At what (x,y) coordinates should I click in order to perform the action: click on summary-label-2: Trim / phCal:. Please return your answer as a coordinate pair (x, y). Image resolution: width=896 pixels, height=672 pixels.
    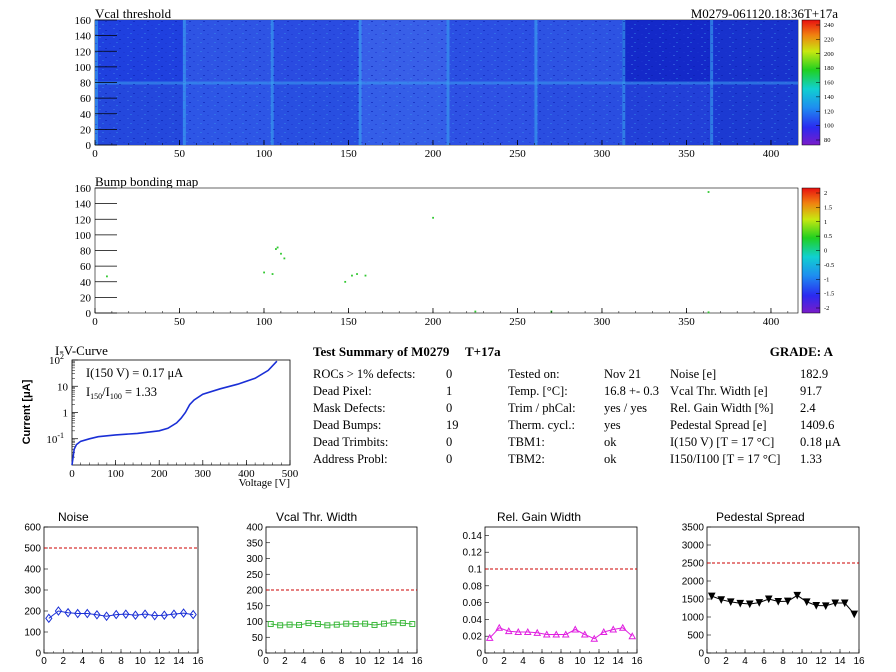
    Looking at the image, I should click on (542, 408).